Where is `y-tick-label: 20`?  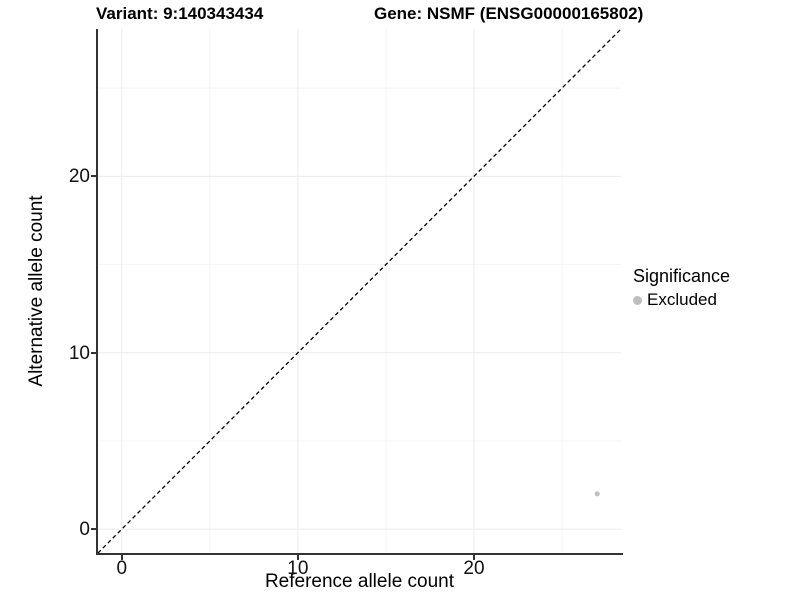
y-tick-label: 20 is located at coordinates (79, 177).